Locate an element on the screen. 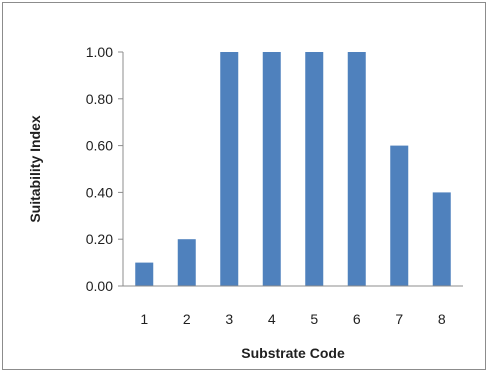 This screenshot has height=373, width=489. x-tick-label: 8 is located at coordinates (442, 319).